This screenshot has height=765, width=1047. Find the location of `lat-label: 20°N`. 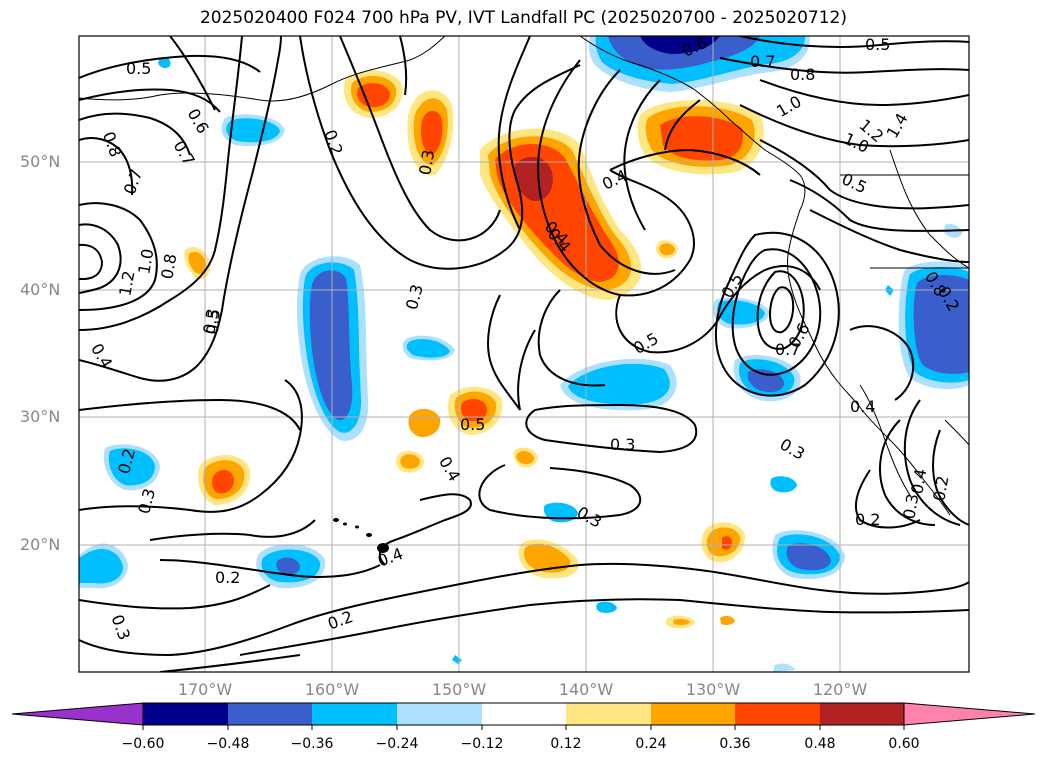

lat-label: 20°N is located at coordinates (40, 544).